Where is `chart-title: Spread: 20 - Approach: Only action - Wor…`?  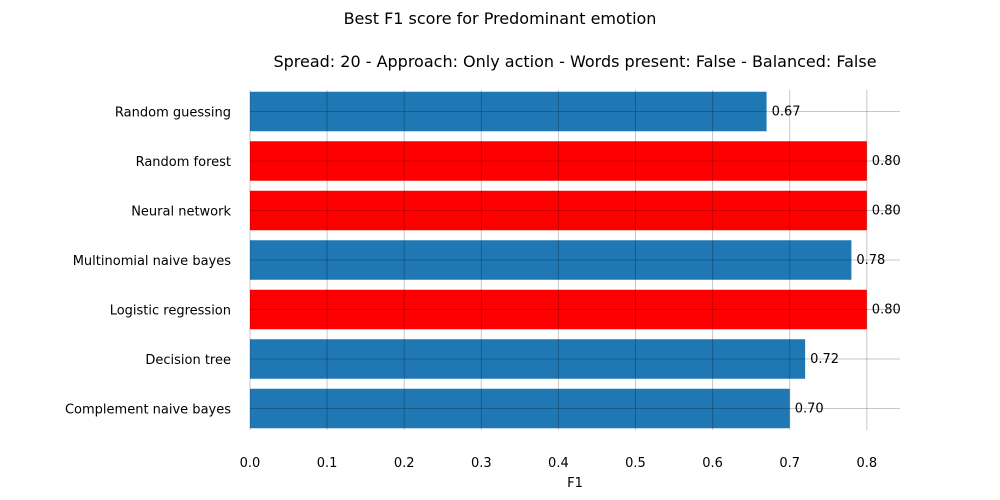 chart-title: Spread: 20 - Approach: Only action - Wor… is located at coordinates (574, 61).